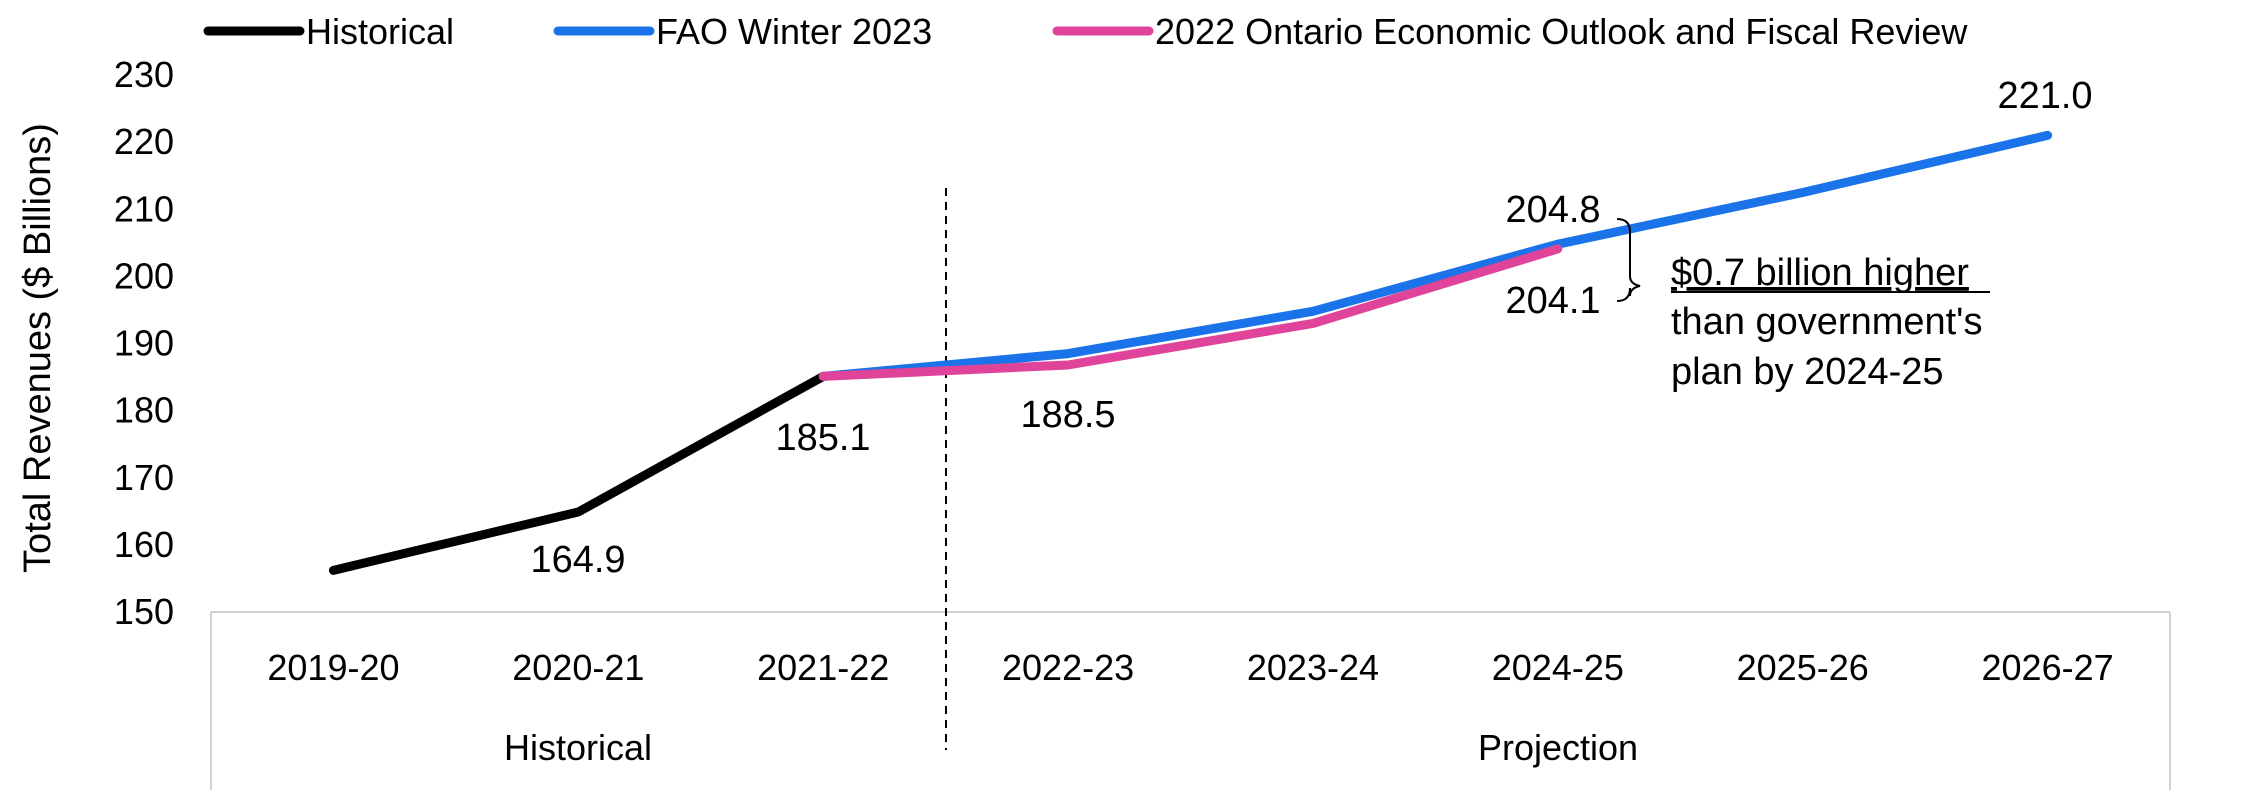 The height and width of the screenshot is (790, 2249). I want to click on group-label-projection: Projection, so click(1558, 747).